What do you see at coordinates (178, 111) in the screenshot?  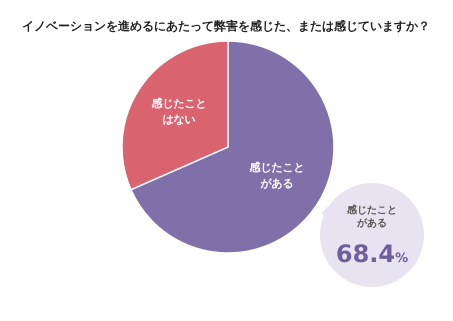 I see `slice-label: 感じたことはない` at bounding box center [178, 111].